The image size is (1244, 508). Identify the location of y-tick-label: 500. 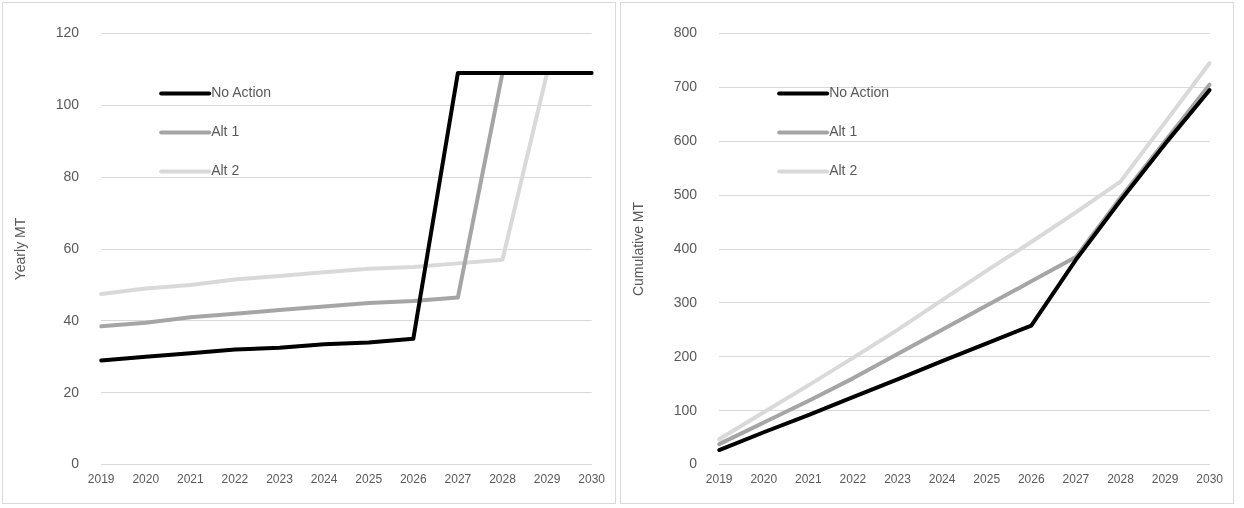
(685, 193).